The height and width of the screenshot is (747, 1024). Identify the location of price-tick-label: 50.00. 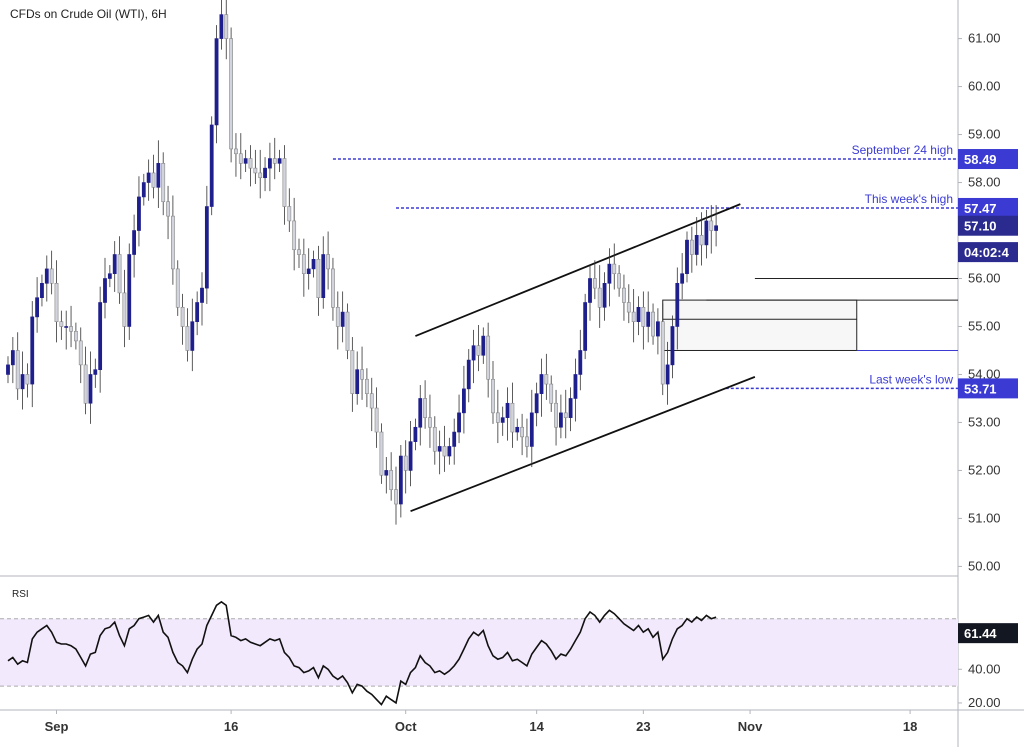
(984, 565).